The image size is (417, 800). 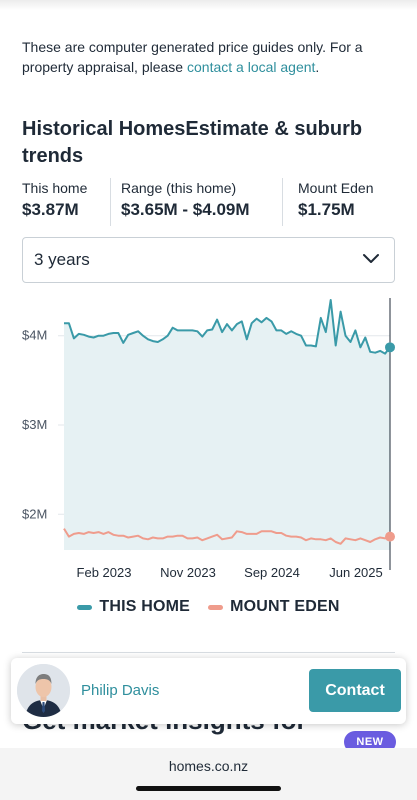 I want to click on x-tick-label: Nov 2023, so click(x=188, y=572).